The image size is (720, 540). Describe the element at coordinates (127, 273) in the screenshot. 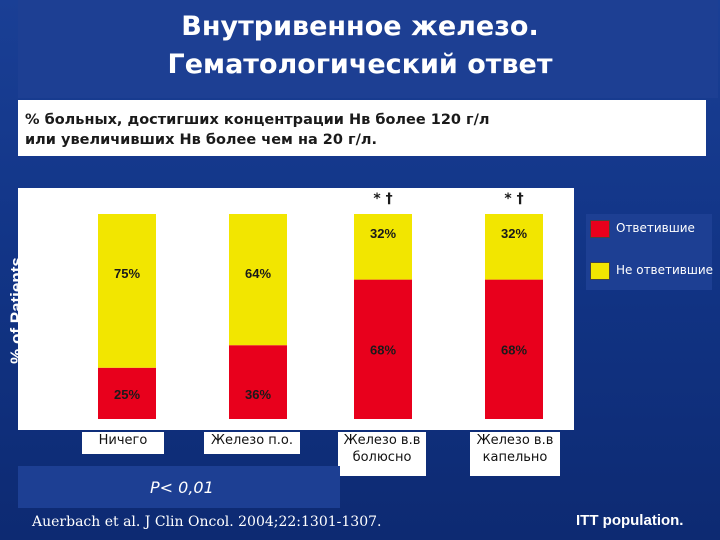

I see `data-label-nonresponders-0: 75%` at that location.